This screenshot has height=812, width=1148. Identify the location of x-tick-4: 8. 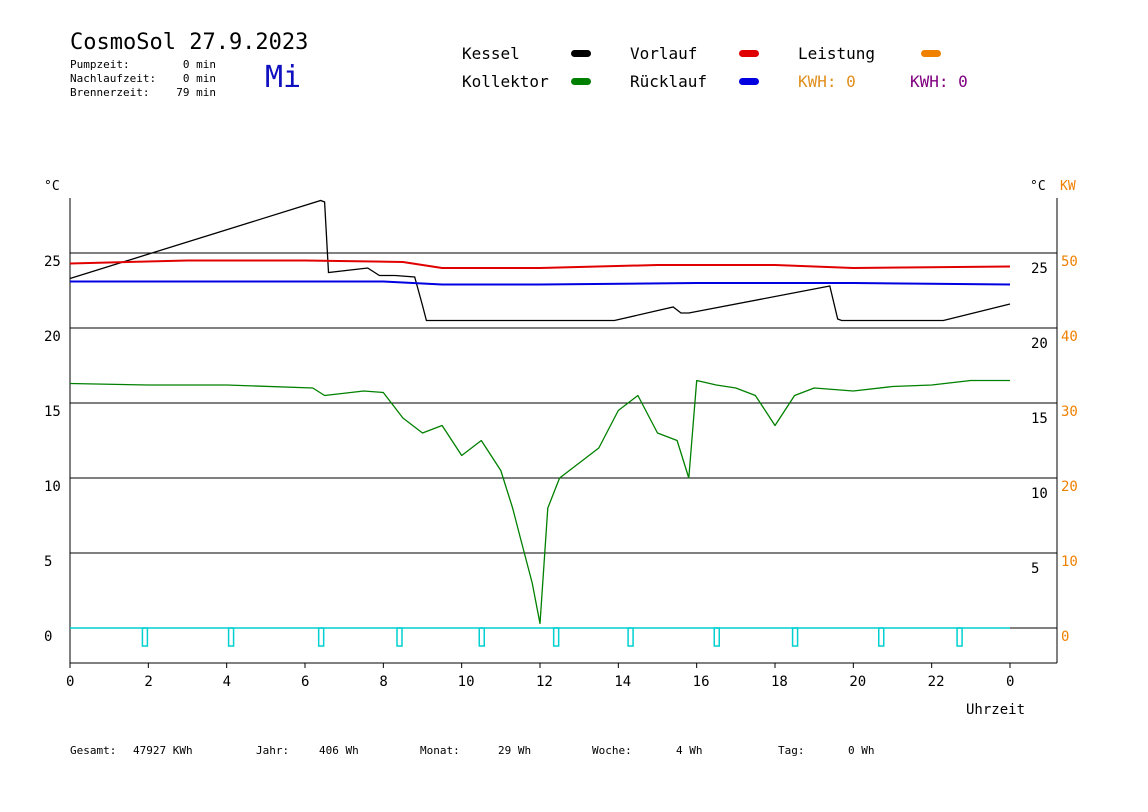
(383, 682).